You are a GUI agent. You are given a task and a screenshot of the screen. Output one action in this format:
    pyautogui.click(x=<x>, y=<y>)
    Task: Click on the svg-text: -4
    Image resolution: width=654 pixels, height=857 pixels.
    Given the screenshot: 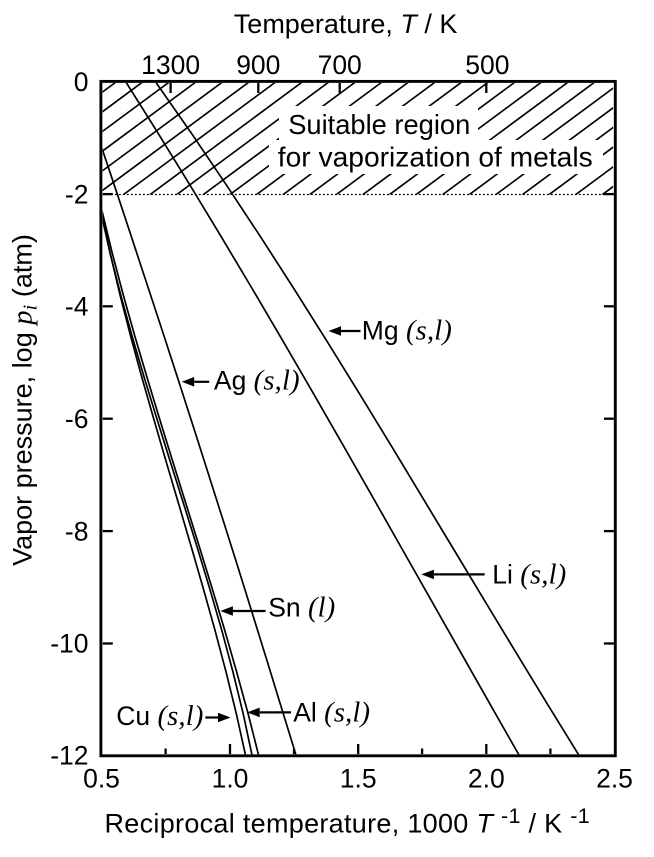 What is the action you would take?
    pyautogui.click(x=77, y=307)
    